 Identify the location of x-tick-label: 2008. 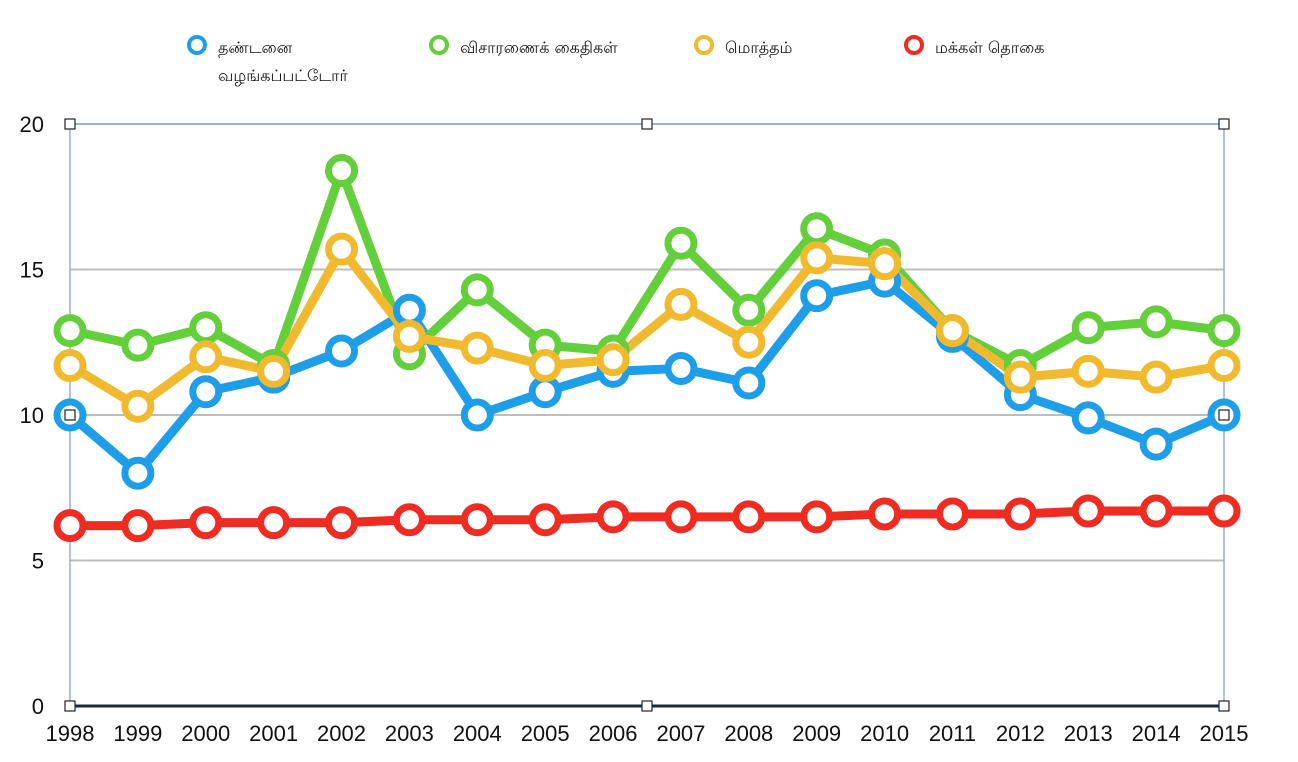
(748, 733).